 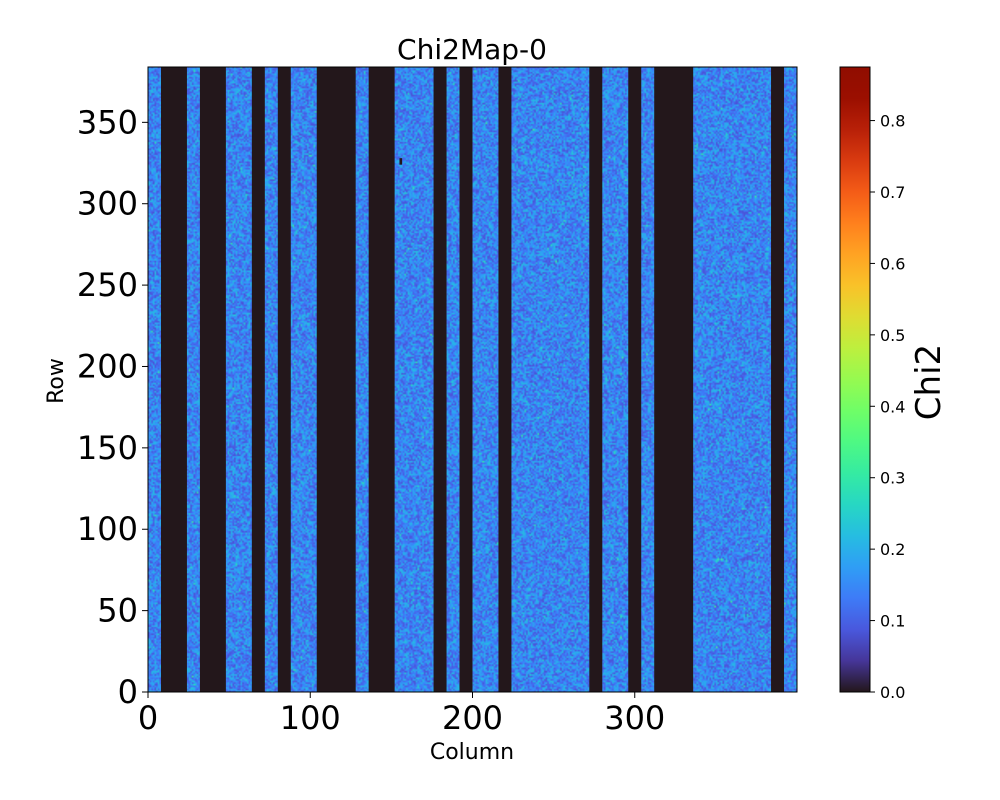 What do you see at coordinates (107, 204) in the screenshot?
I see `y-tick-label-6: 300` at bounding box center [107, 204].